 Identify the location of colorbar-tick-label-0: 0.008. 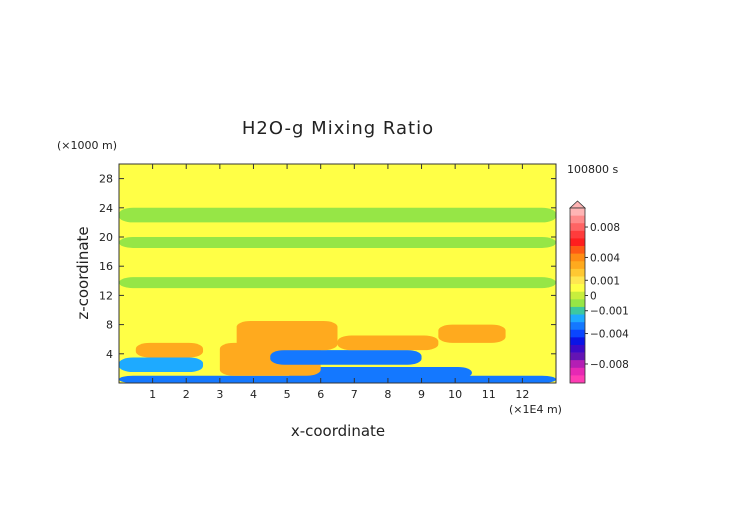
(605, 228).